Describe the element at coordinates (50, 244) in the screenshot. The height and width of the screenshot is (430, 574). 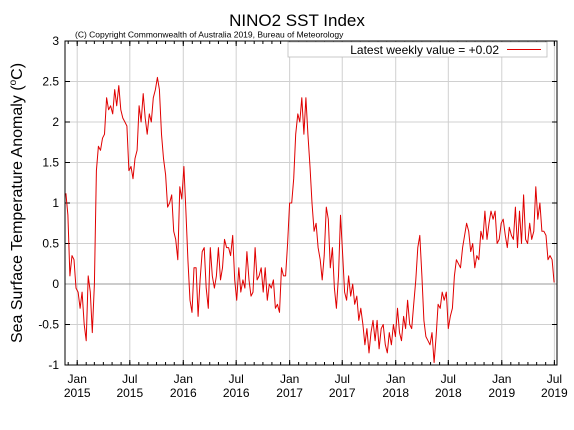
I see `y-tick-label: 0.5` at that location.